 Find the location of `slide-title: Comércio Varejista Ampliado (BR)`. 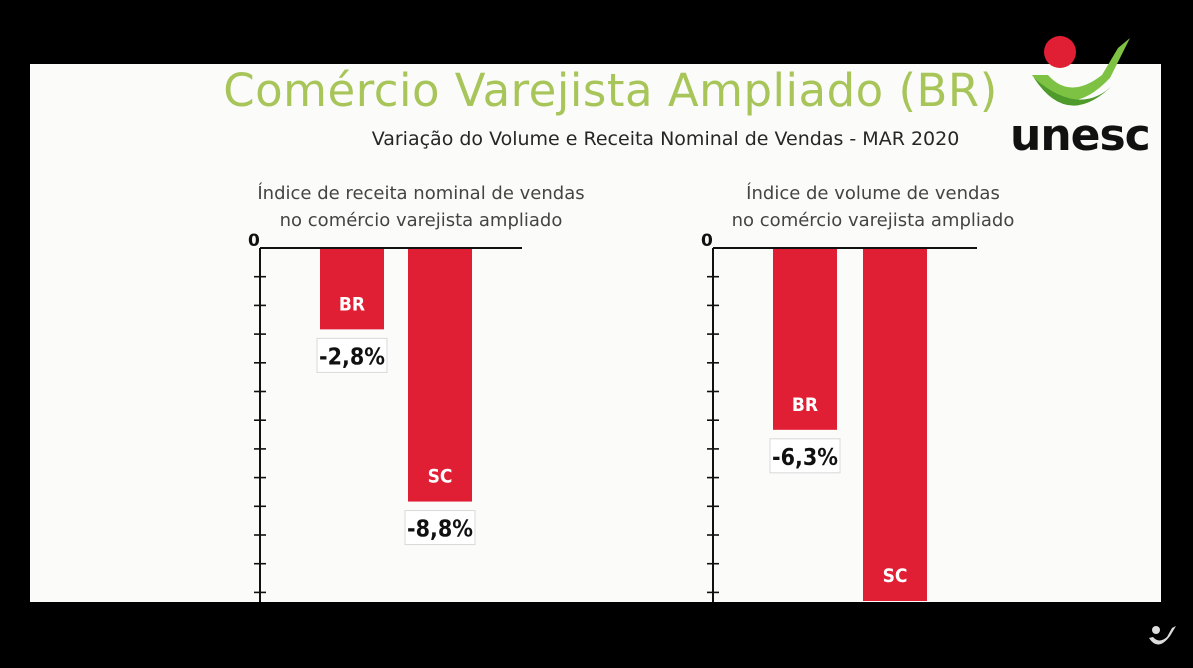

slide-title: Comércio Varejista Ampliado (BR) is located at coordinates (610, 90).